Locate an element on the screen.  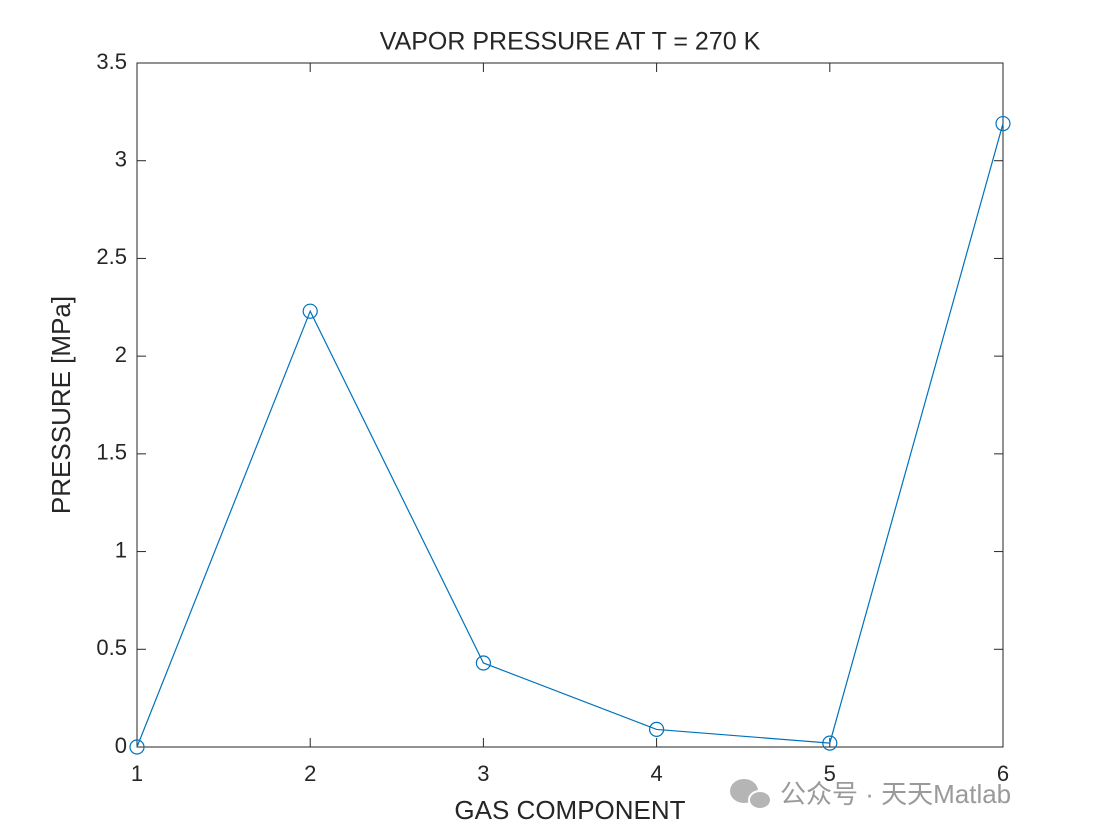
x-tick-label: 2 is located at coordinates (310, 773).